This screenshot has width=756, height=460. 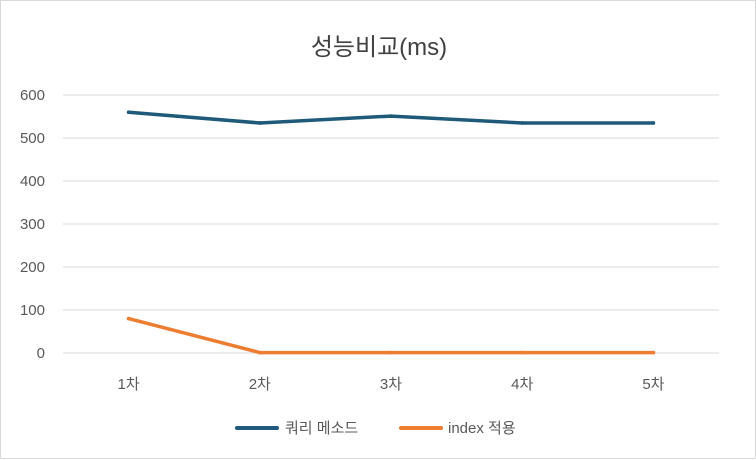 What do you see at coordinates (379, 47) in the screenshot?
I see `chart-title: 성능비교(ms)` at bounding box center [379, 47].